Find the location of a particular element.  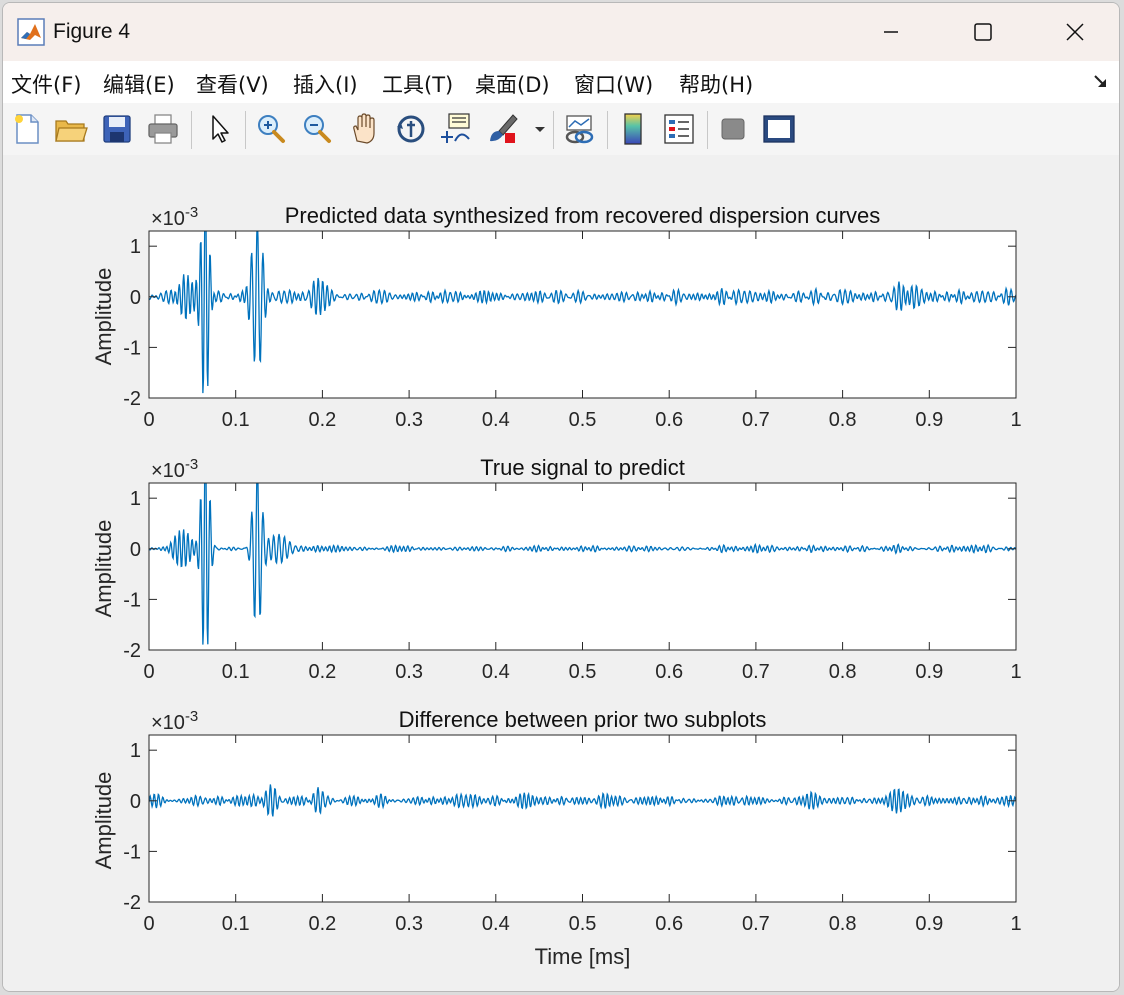

colorbar-icon is located at coordinates (633, 129).